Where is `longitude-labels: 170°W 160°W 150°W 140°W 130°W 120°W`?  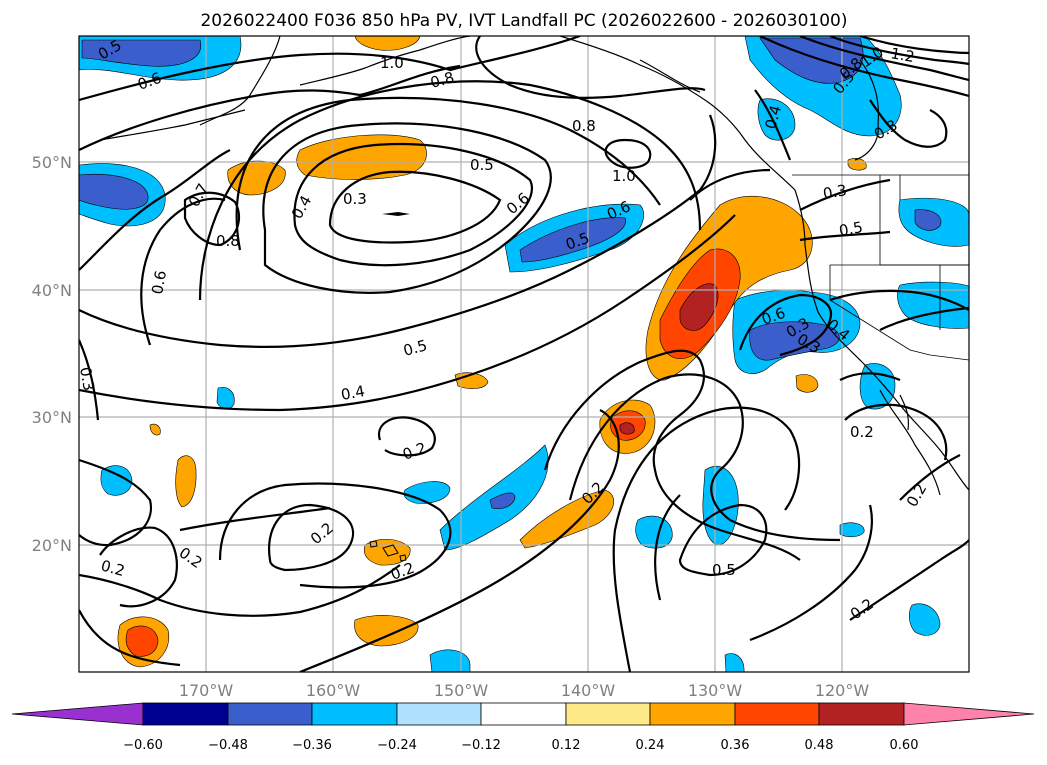
longitude-labels: 170°W 160°W 150°W 140°W 130°W 120°W is located at coordinates (524, 690).